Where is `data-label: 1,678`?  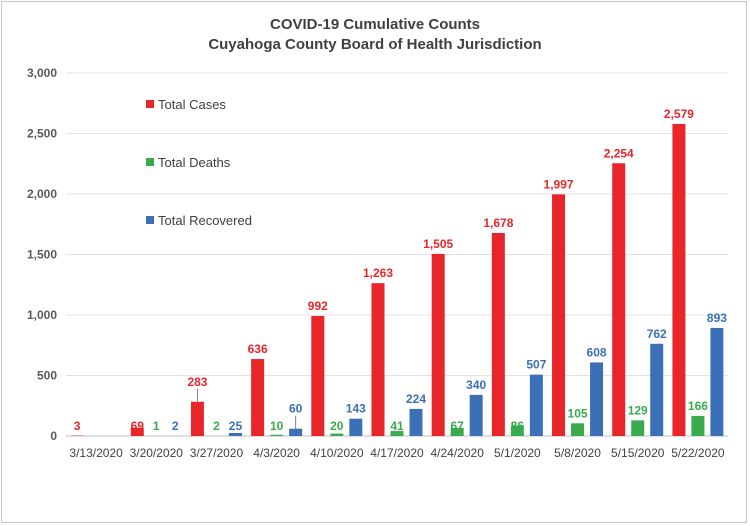
data-label: 1,678 is located at coordinates (498, 223).